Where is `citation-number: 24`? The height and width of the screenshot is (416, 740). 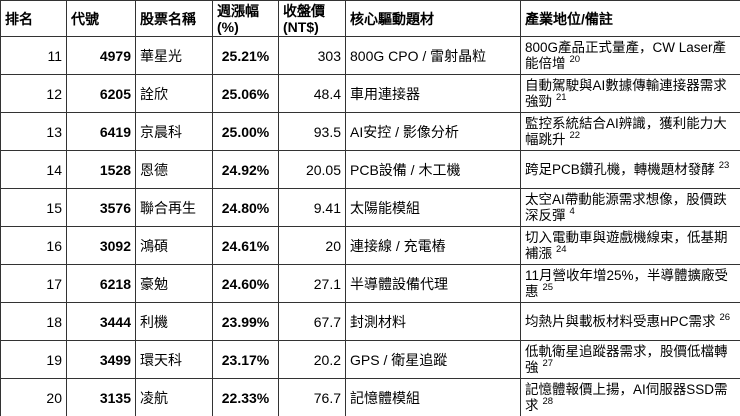 citation-number: 24 is located at coordinates (561, 249).